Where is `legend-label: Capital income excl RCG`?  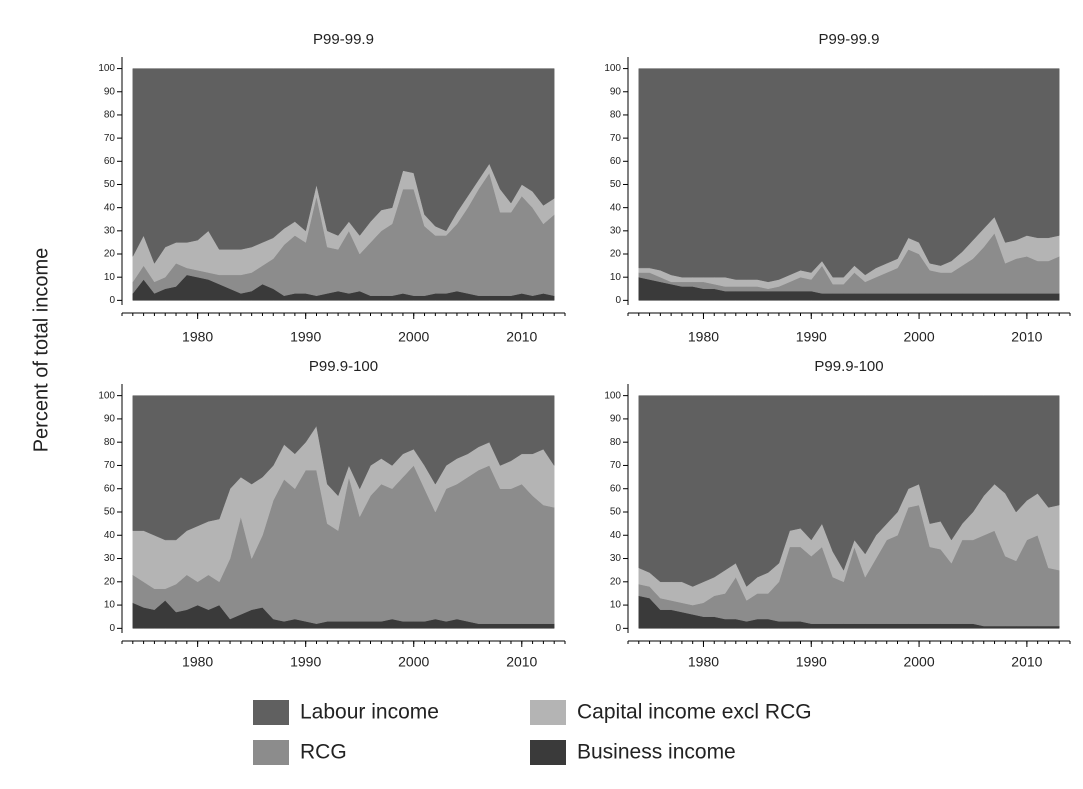
legend-label: Capital income excl RCG is located at coordinates (694, 712).